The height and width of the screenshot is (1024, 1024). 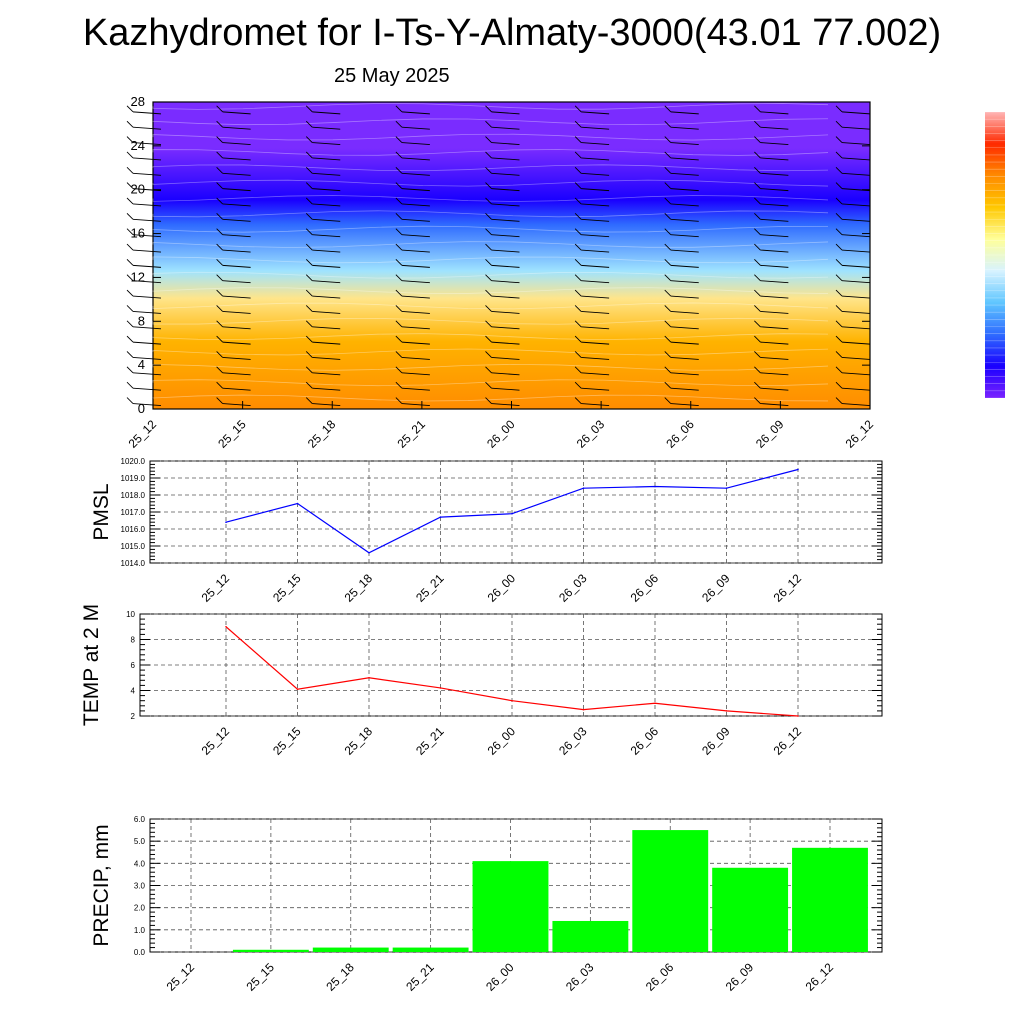 I want to click on y-tick-label: 12, so click(x=138, y=276).